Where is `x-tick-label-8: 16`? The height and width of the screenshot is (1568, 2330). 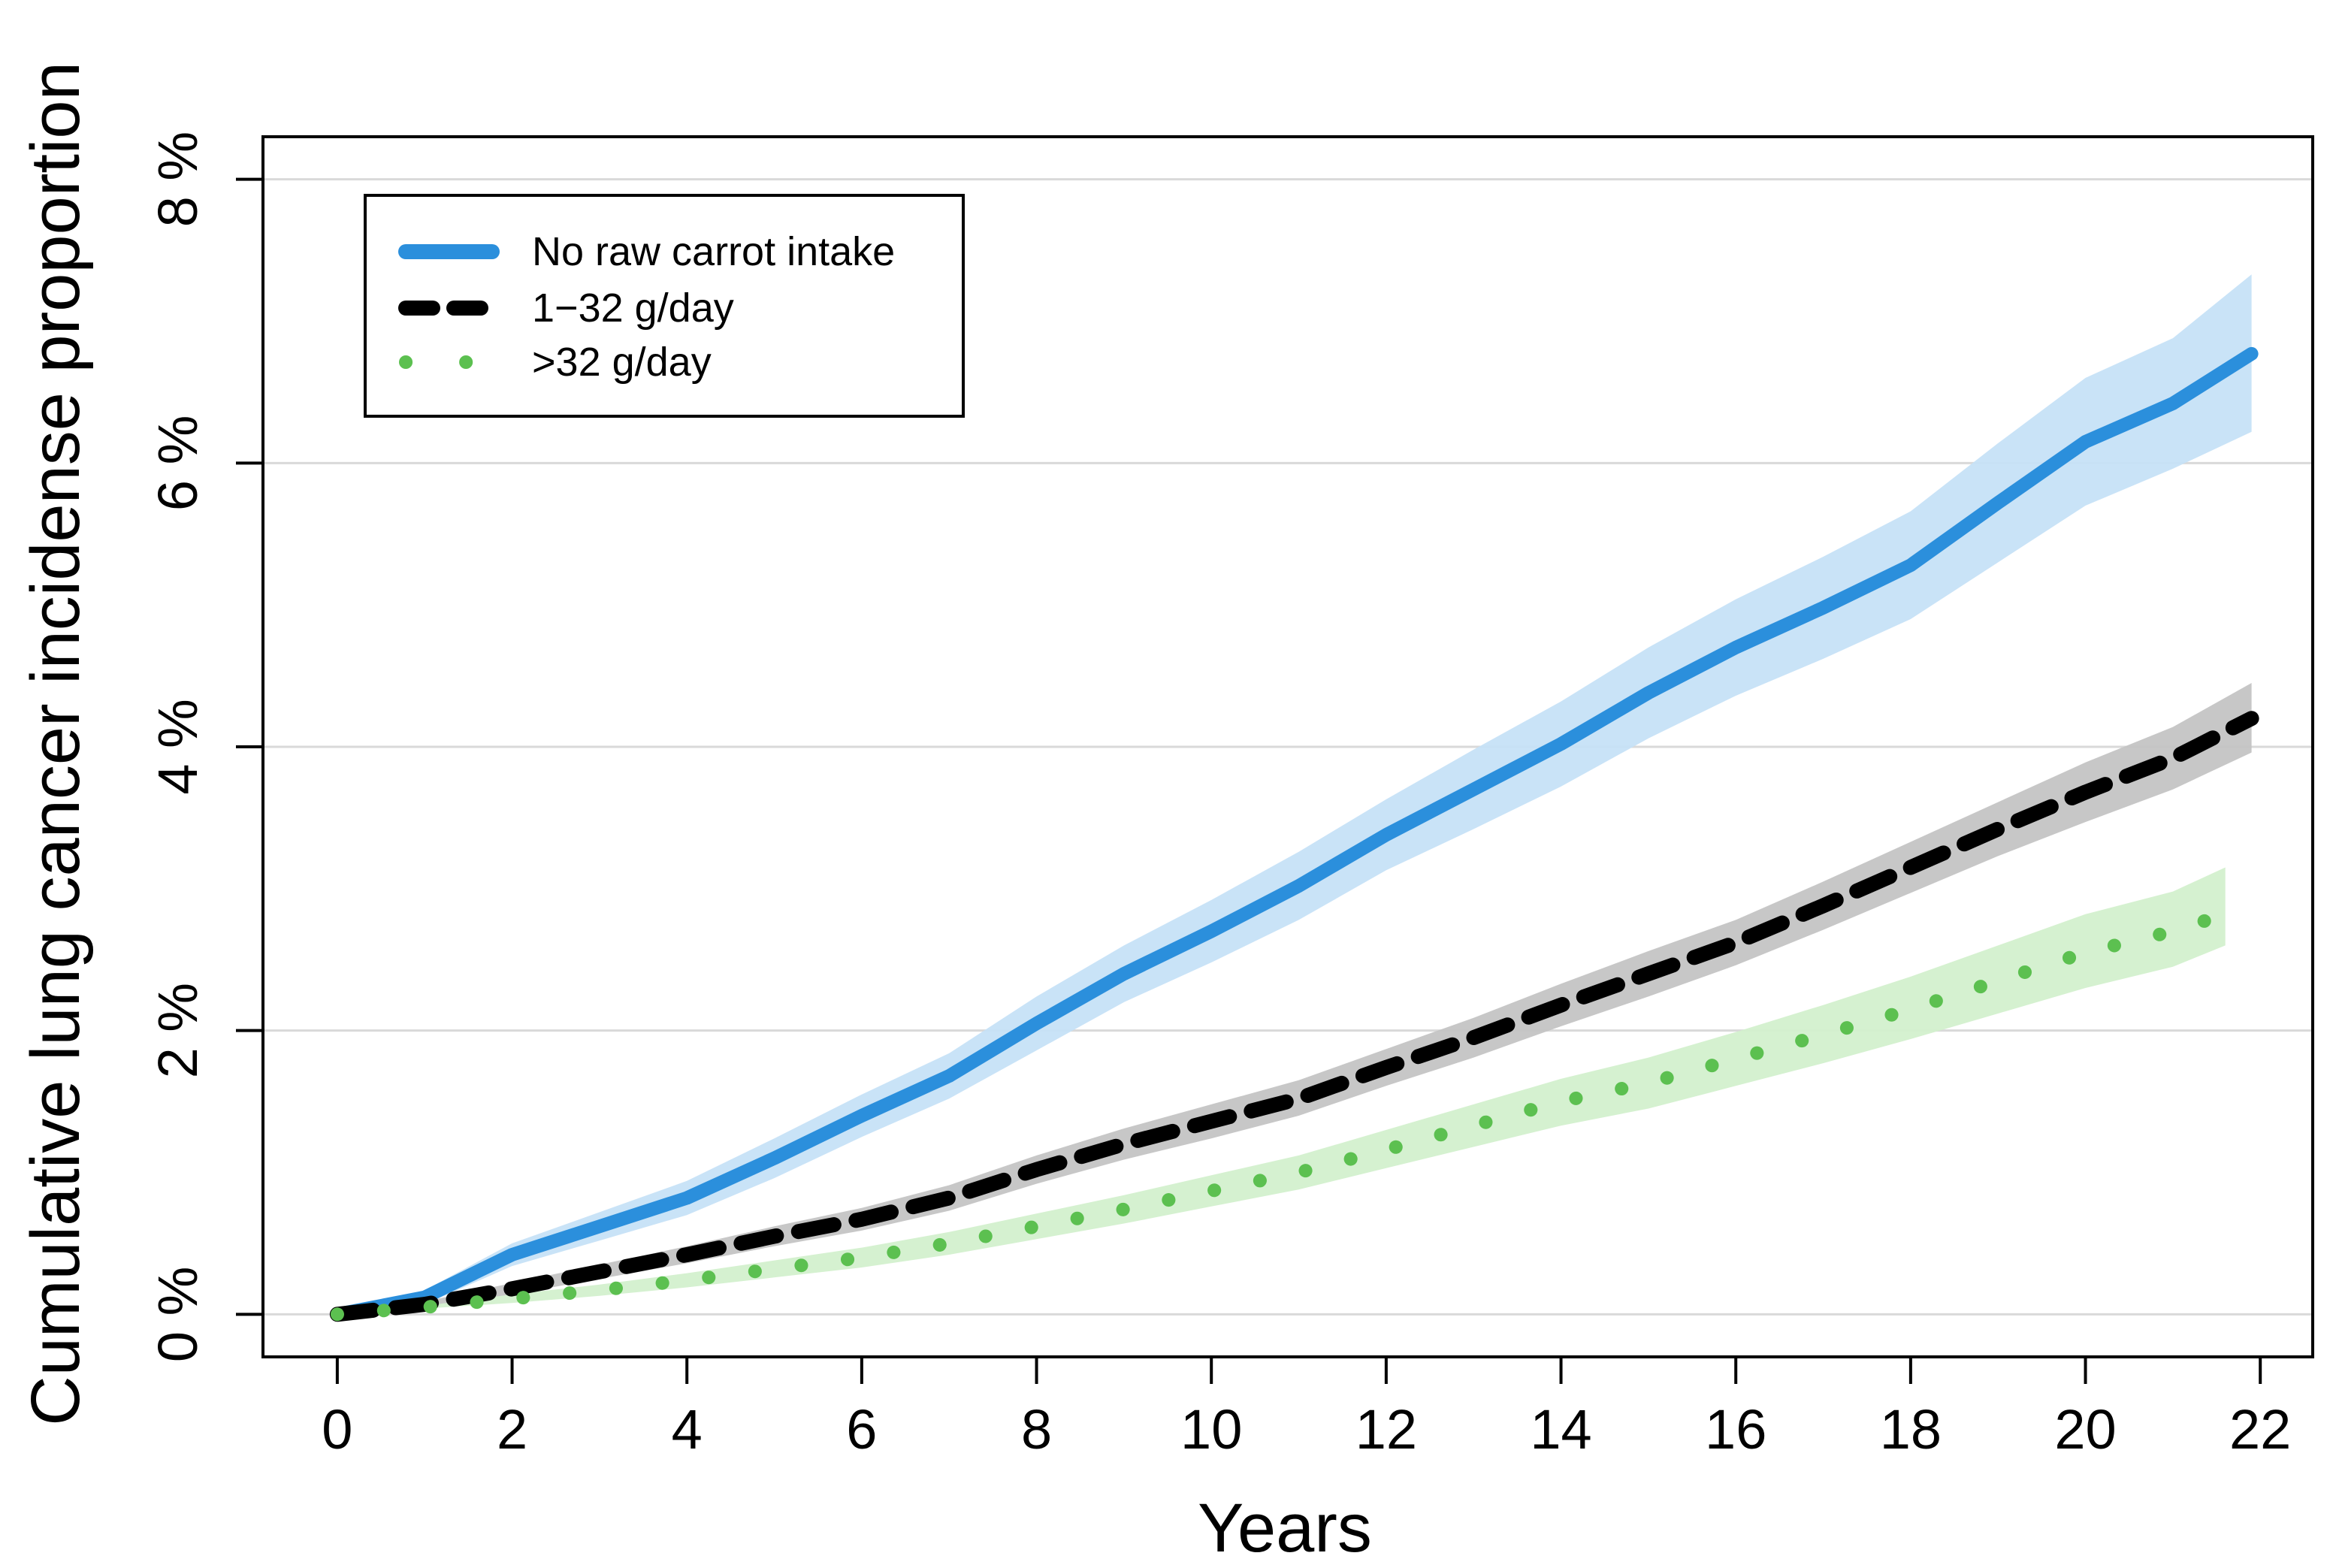 x-tick-label-8: 16 is located at coordinates (1735, 1429).